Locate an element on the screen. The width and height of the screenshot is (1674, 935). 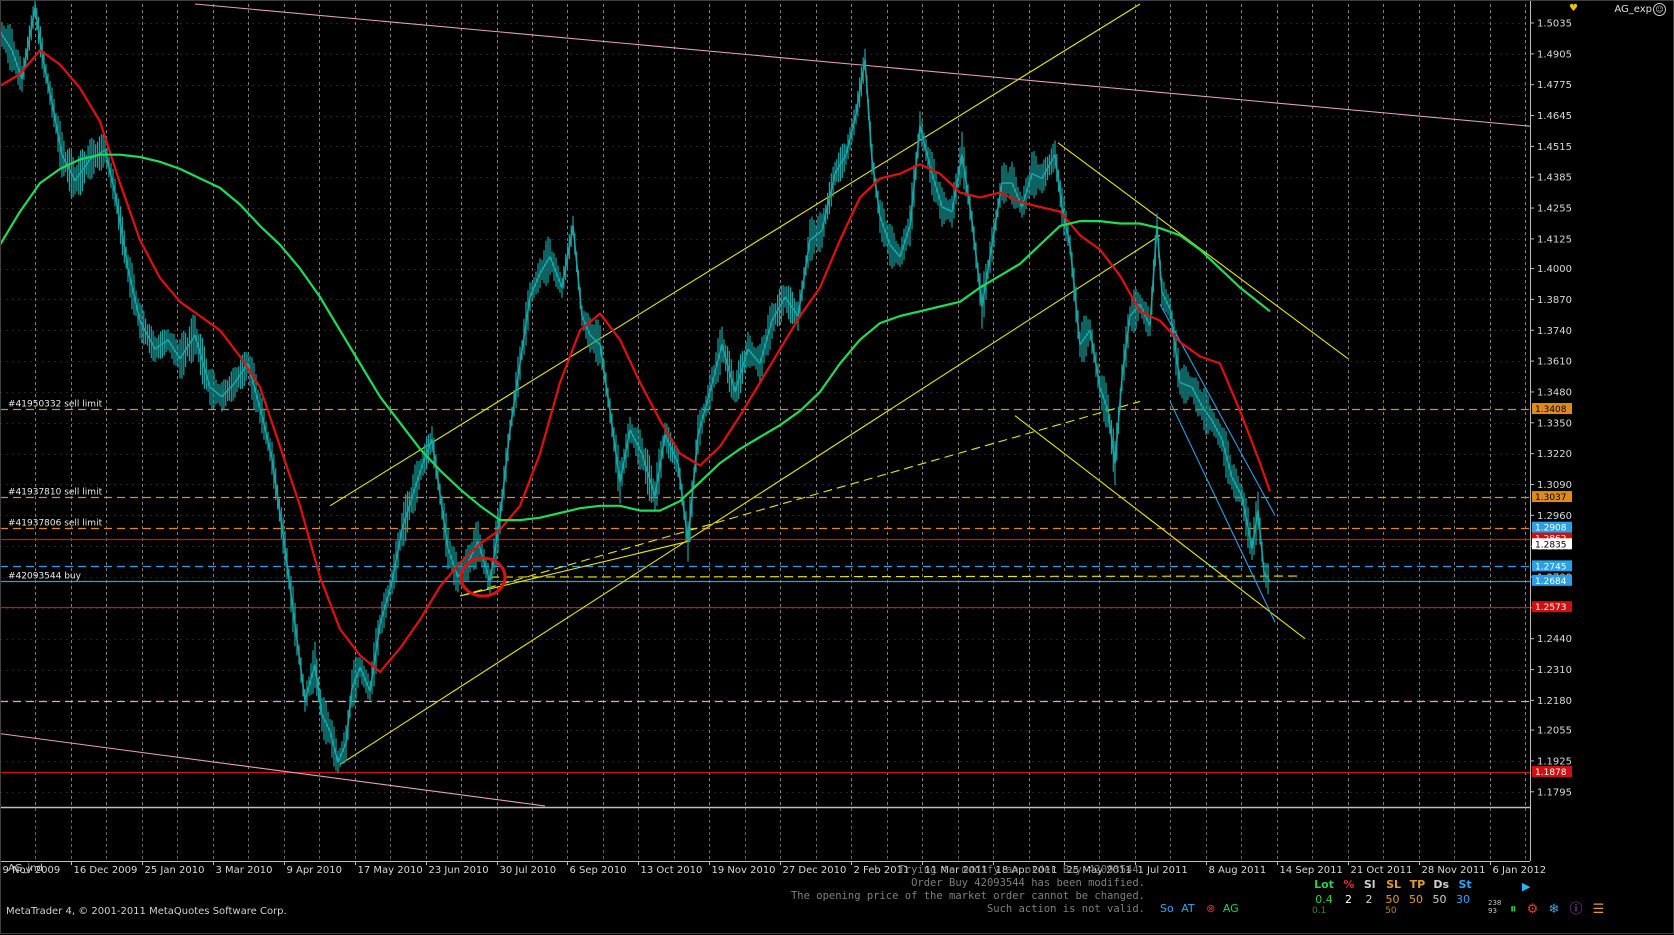
time-tick-label: 9 Apr 2010 is located at coordinates (314, 870).